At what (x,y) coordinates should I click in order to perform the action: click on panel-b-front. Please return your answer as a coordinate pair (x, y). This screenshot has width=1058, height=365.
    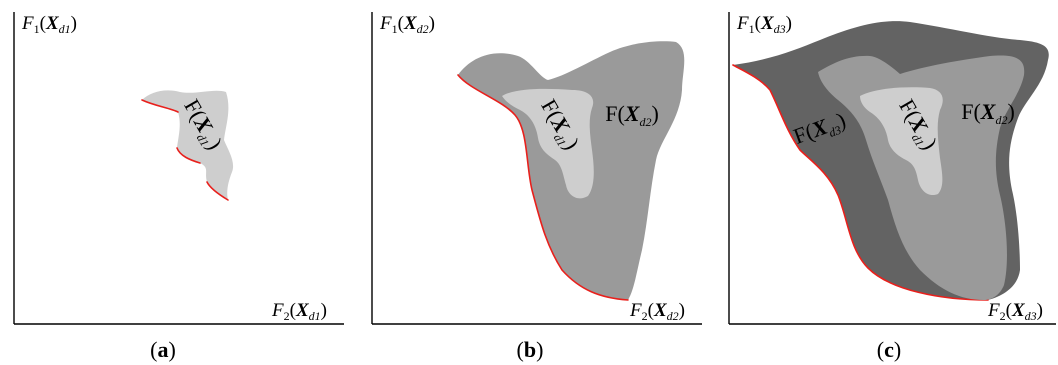
    Looking at the image, I should click on (543, 187).